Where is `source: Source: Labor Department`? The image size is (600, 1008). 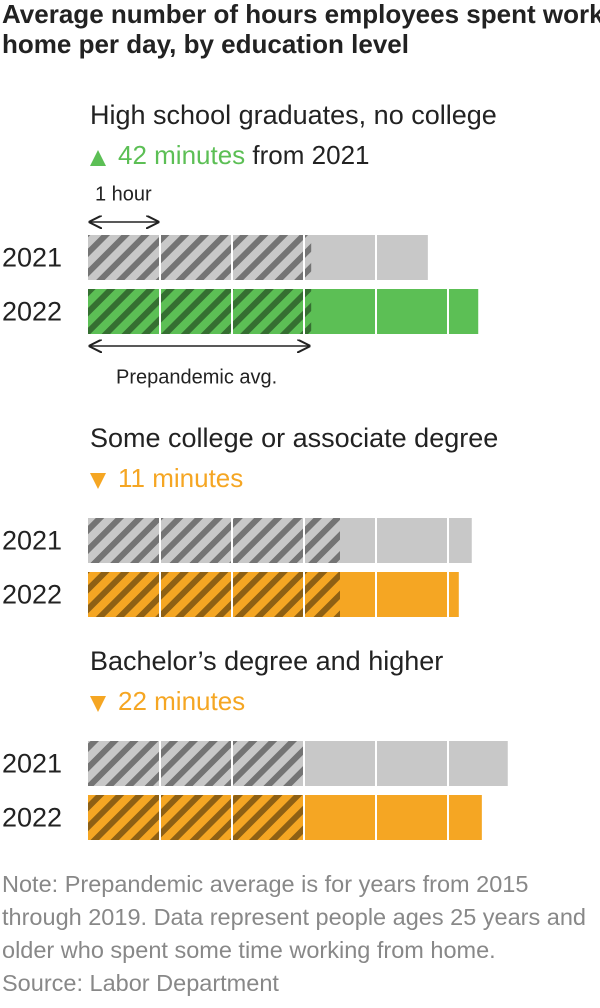
source: Source: Labor Department is located at coordinates (140, 983).